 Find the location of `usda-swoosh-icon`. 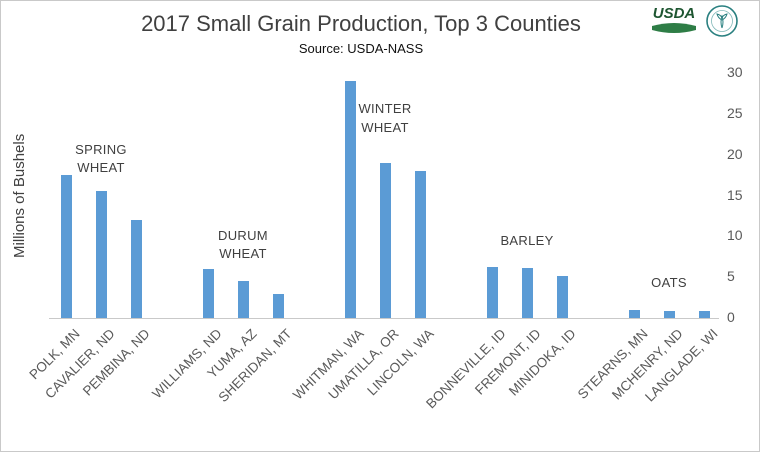

usda-swoosh-icon is located at coordinates (674, 28).